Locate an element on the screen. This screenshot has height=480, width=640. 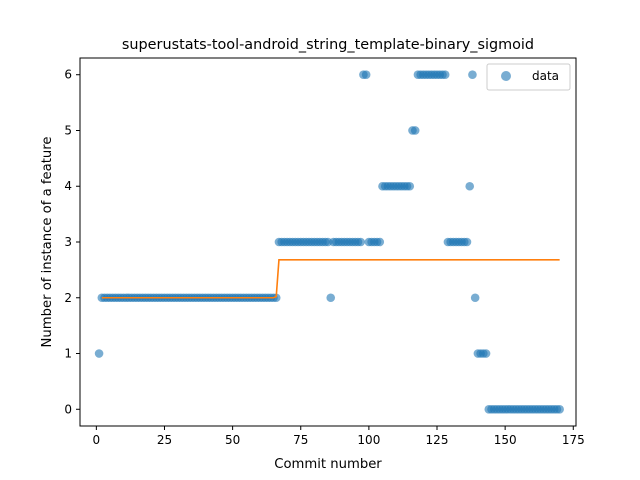
x-axis-label: Commit number is located at coordinates (328, 464).